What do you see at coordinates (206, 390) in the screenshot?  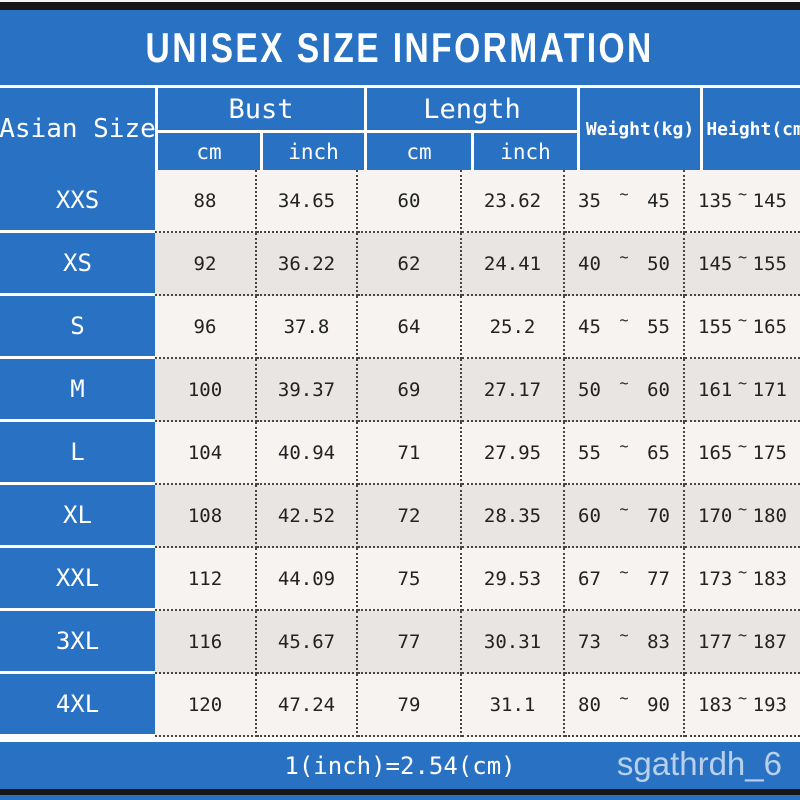 I see `bust-cm-value: 100` at bounding box center [206, 390].